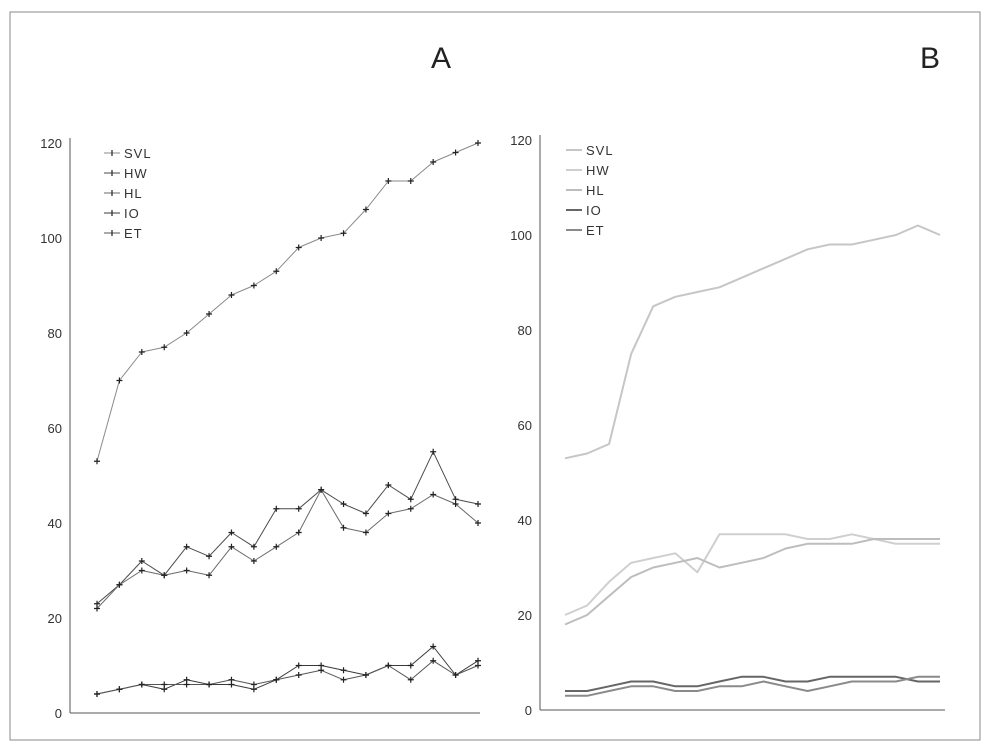  What do you see at coordinates (55, 523) in the screenshot?
I see `y-tick-label: 40` at bounding box center [55, 523].